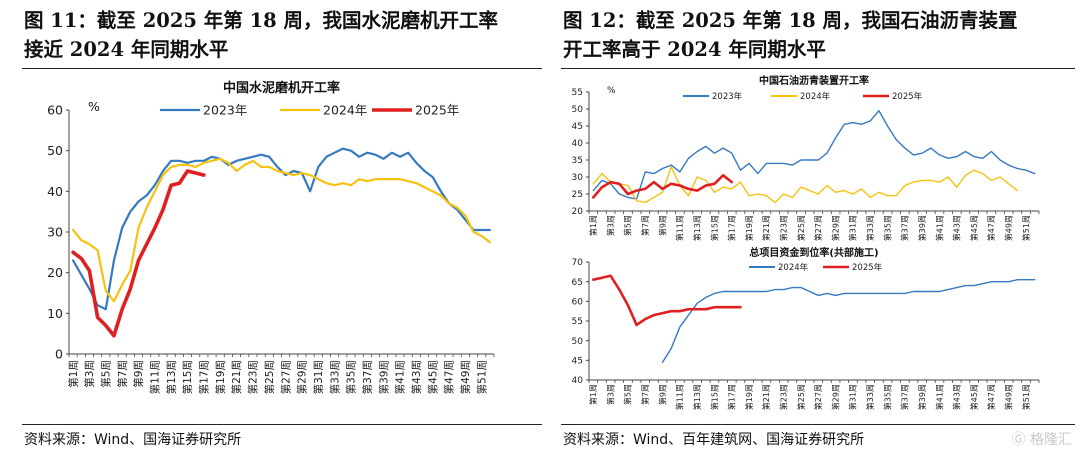 This screenshot has width=1080, height=461. What do you see at coordinates (1018, 440) in the screenshot?
I see `watermark-icon: Ⓖ` at bounding box center [1018, 440].